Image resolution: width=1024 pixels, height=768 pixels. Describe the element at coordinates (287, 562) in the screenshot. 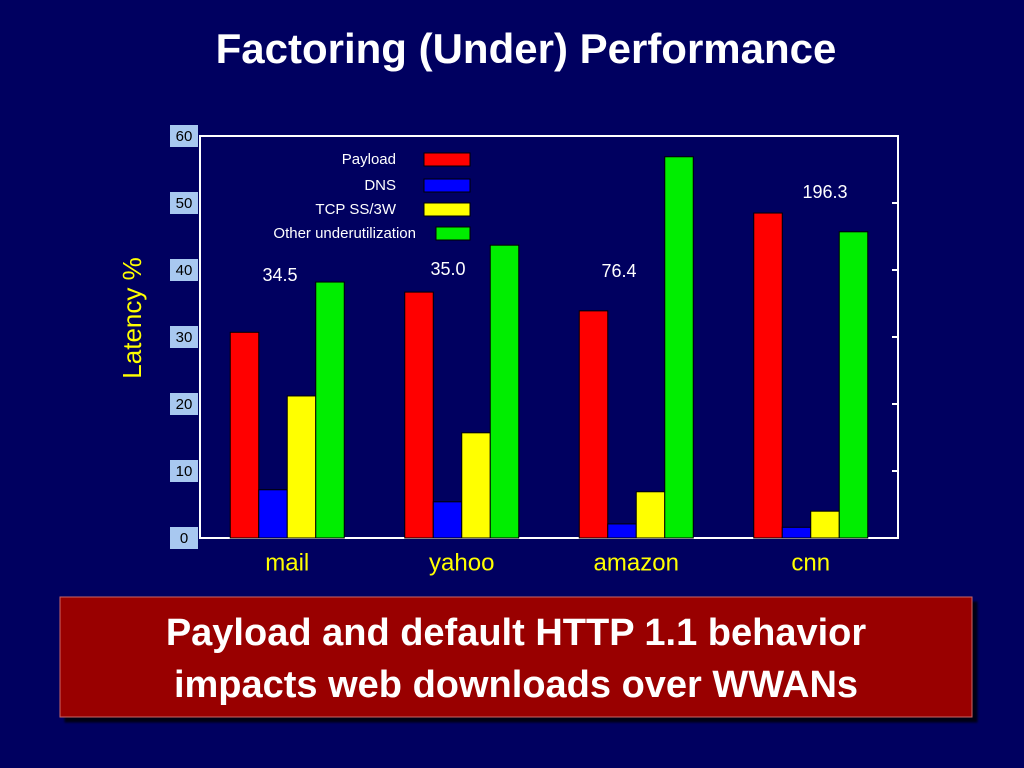

I see `x-tick-label: mail` at that location.